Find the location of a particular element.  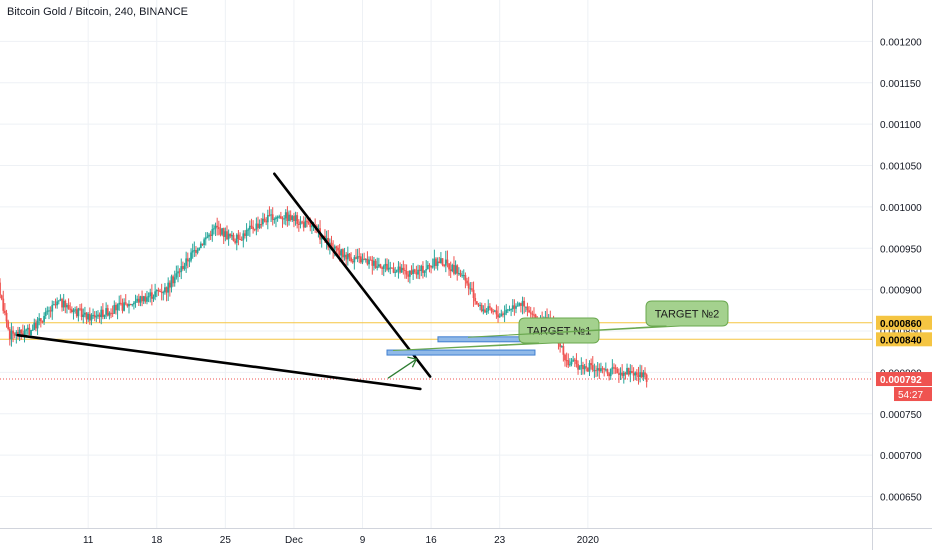

countdown-label: 54:27 is located at coordinates (910, 395).